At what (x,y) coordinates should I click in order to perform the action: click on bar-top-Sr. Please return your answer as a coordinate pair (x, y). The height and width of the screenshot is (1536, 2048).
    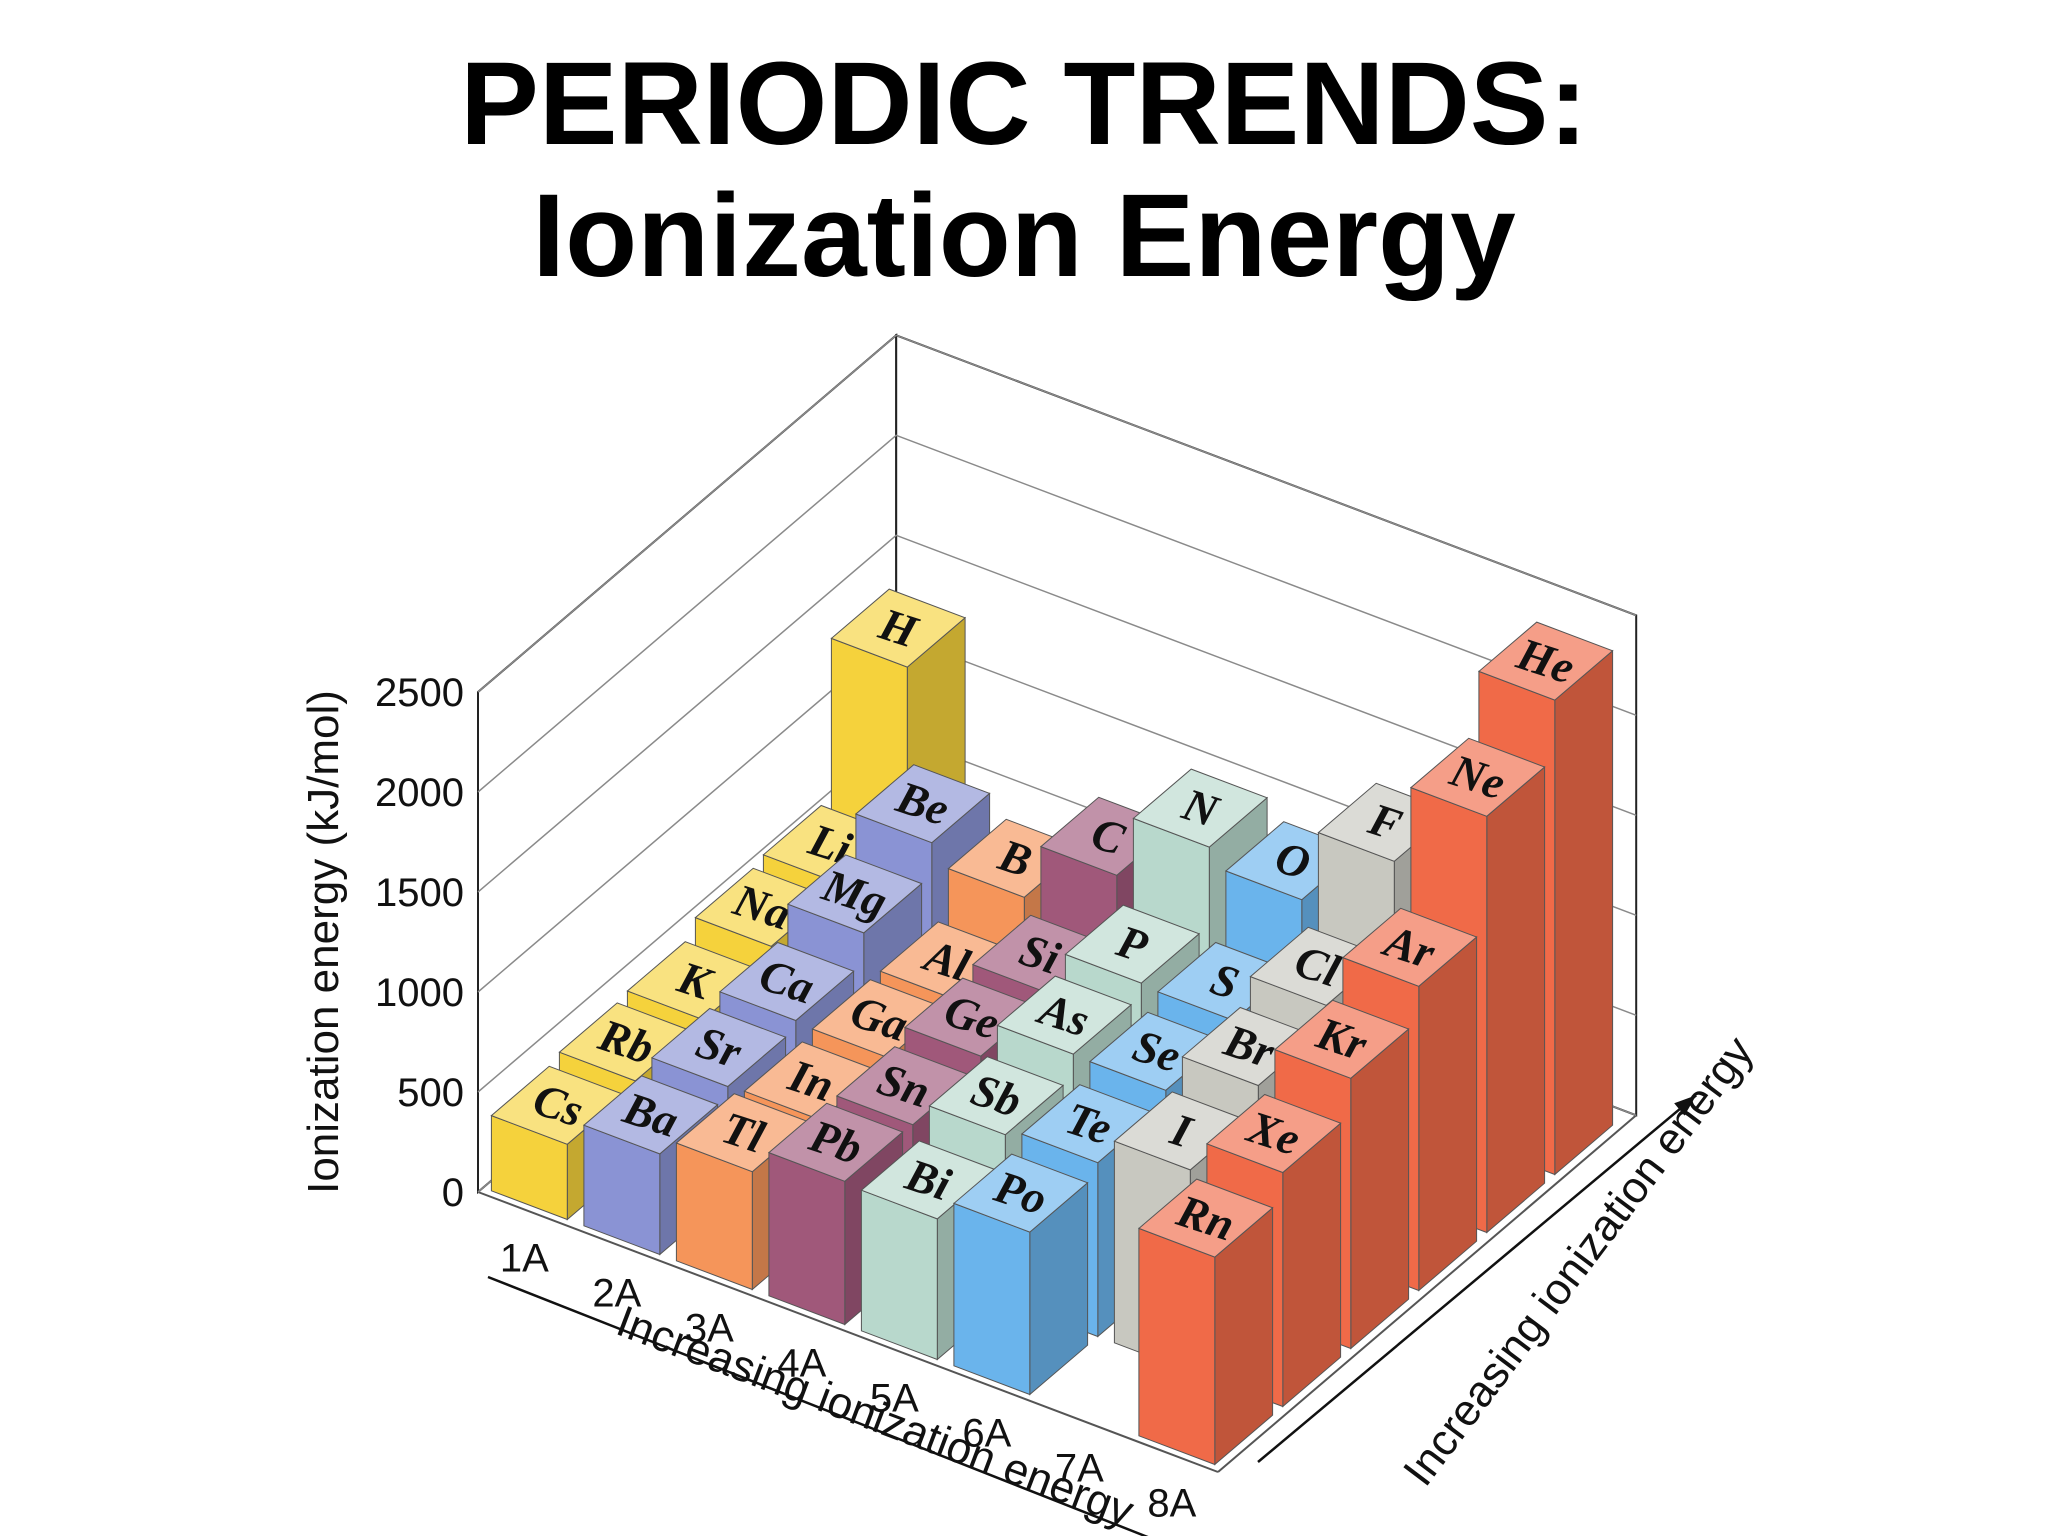
    Looking at the image, I should click on (718, 1047).